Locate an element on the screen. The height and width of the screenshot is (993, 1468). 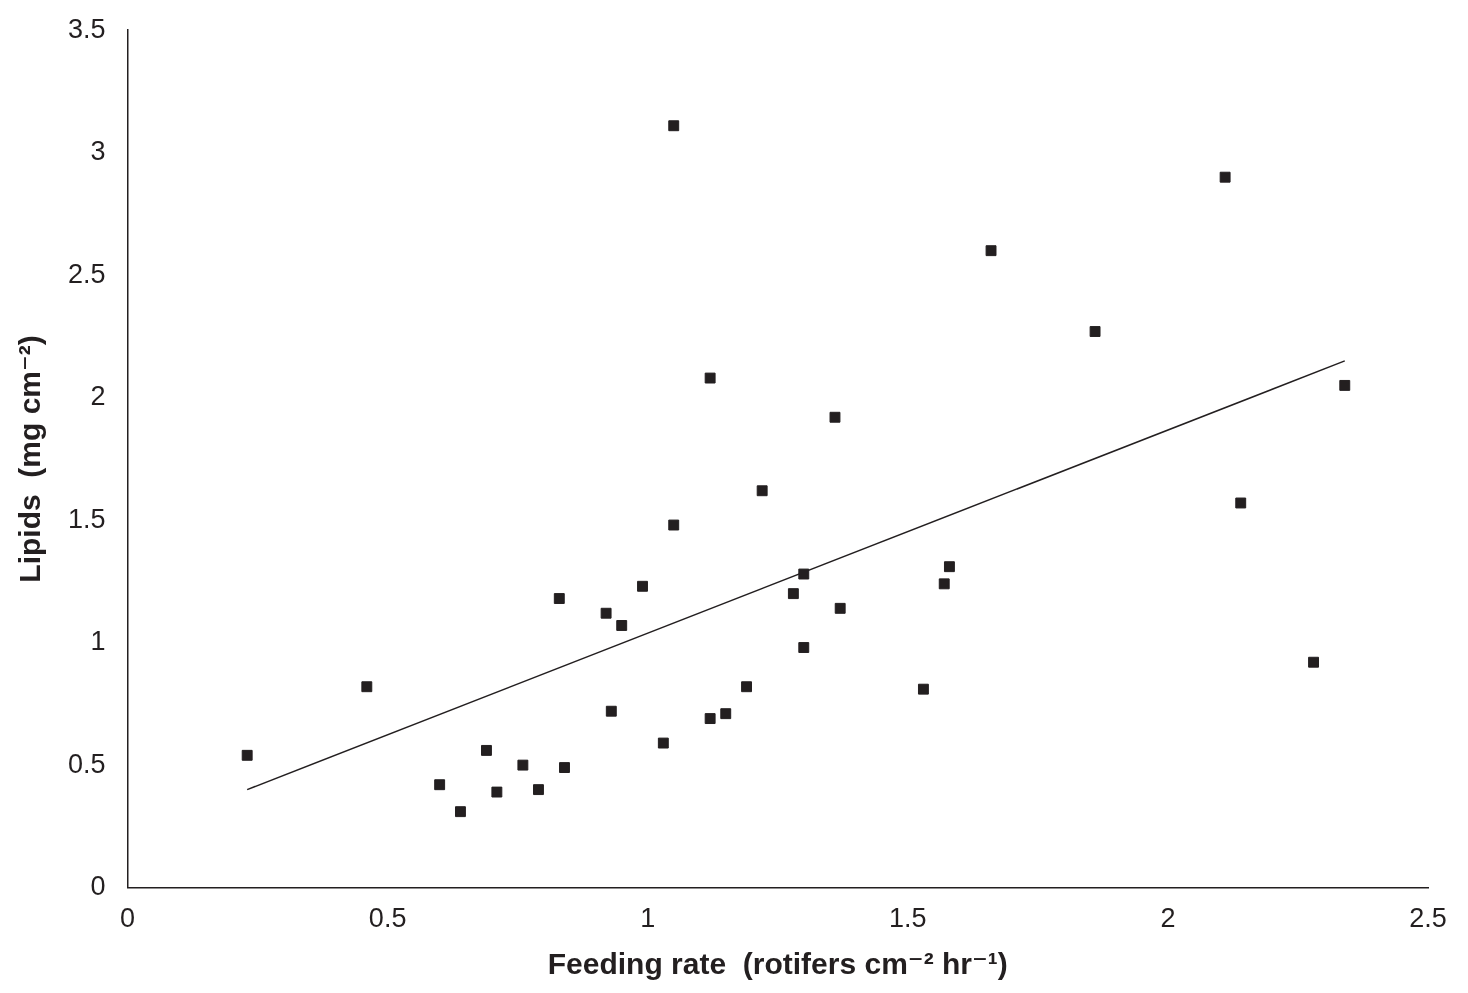
x-tick-label: 2 is located at coordinates (1168, 918).